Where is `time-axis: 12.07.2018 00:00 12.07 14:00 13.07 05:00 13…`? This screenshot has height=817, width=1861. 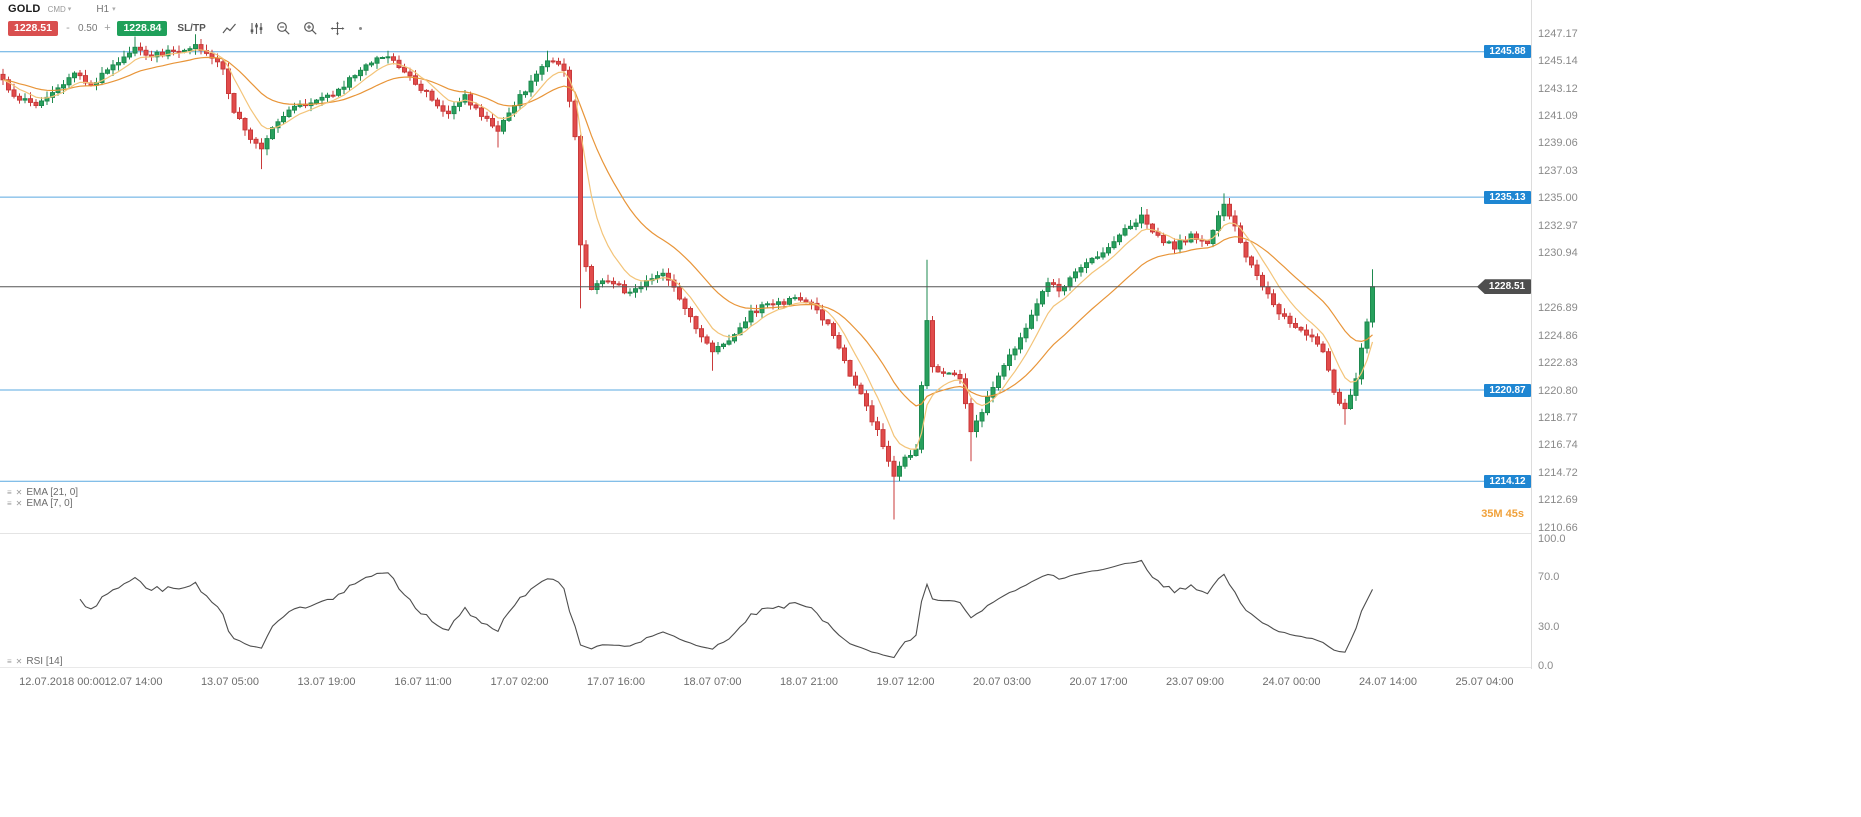
time-axis: 12.07.2018 00:00 12.07 14:00 13.07 05:00 13… is located at coordinates (825, 682).